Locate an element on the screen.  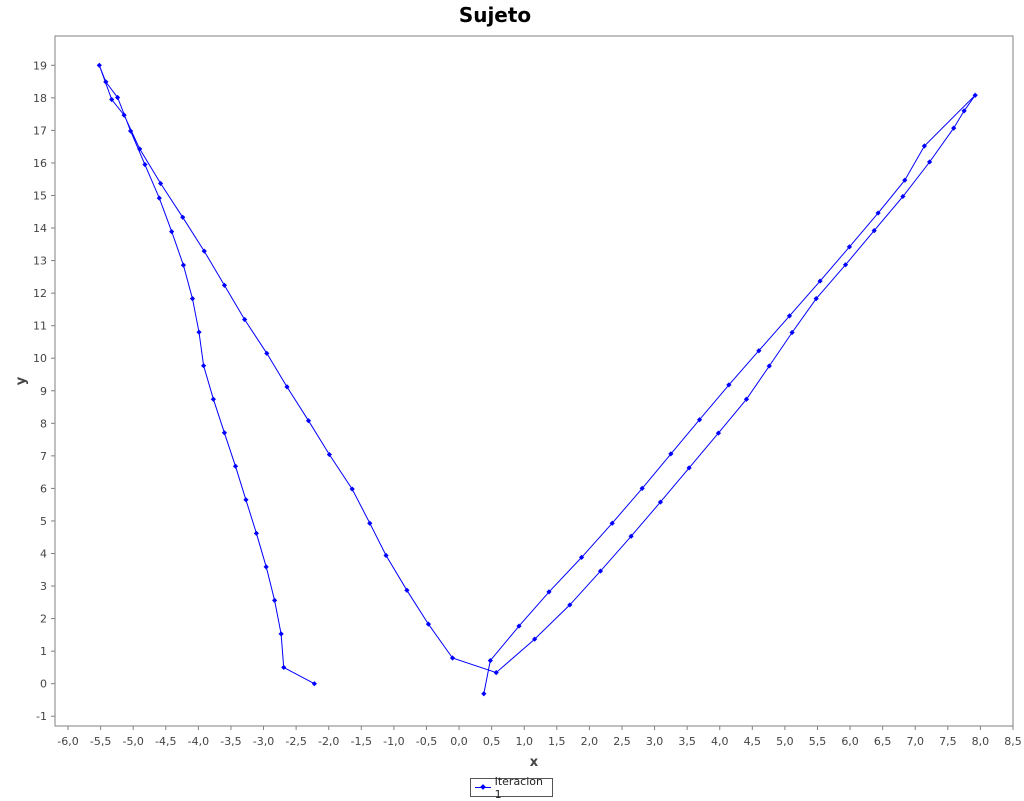
x-tick-label: 5,0 is located at coordinates (785, 741).